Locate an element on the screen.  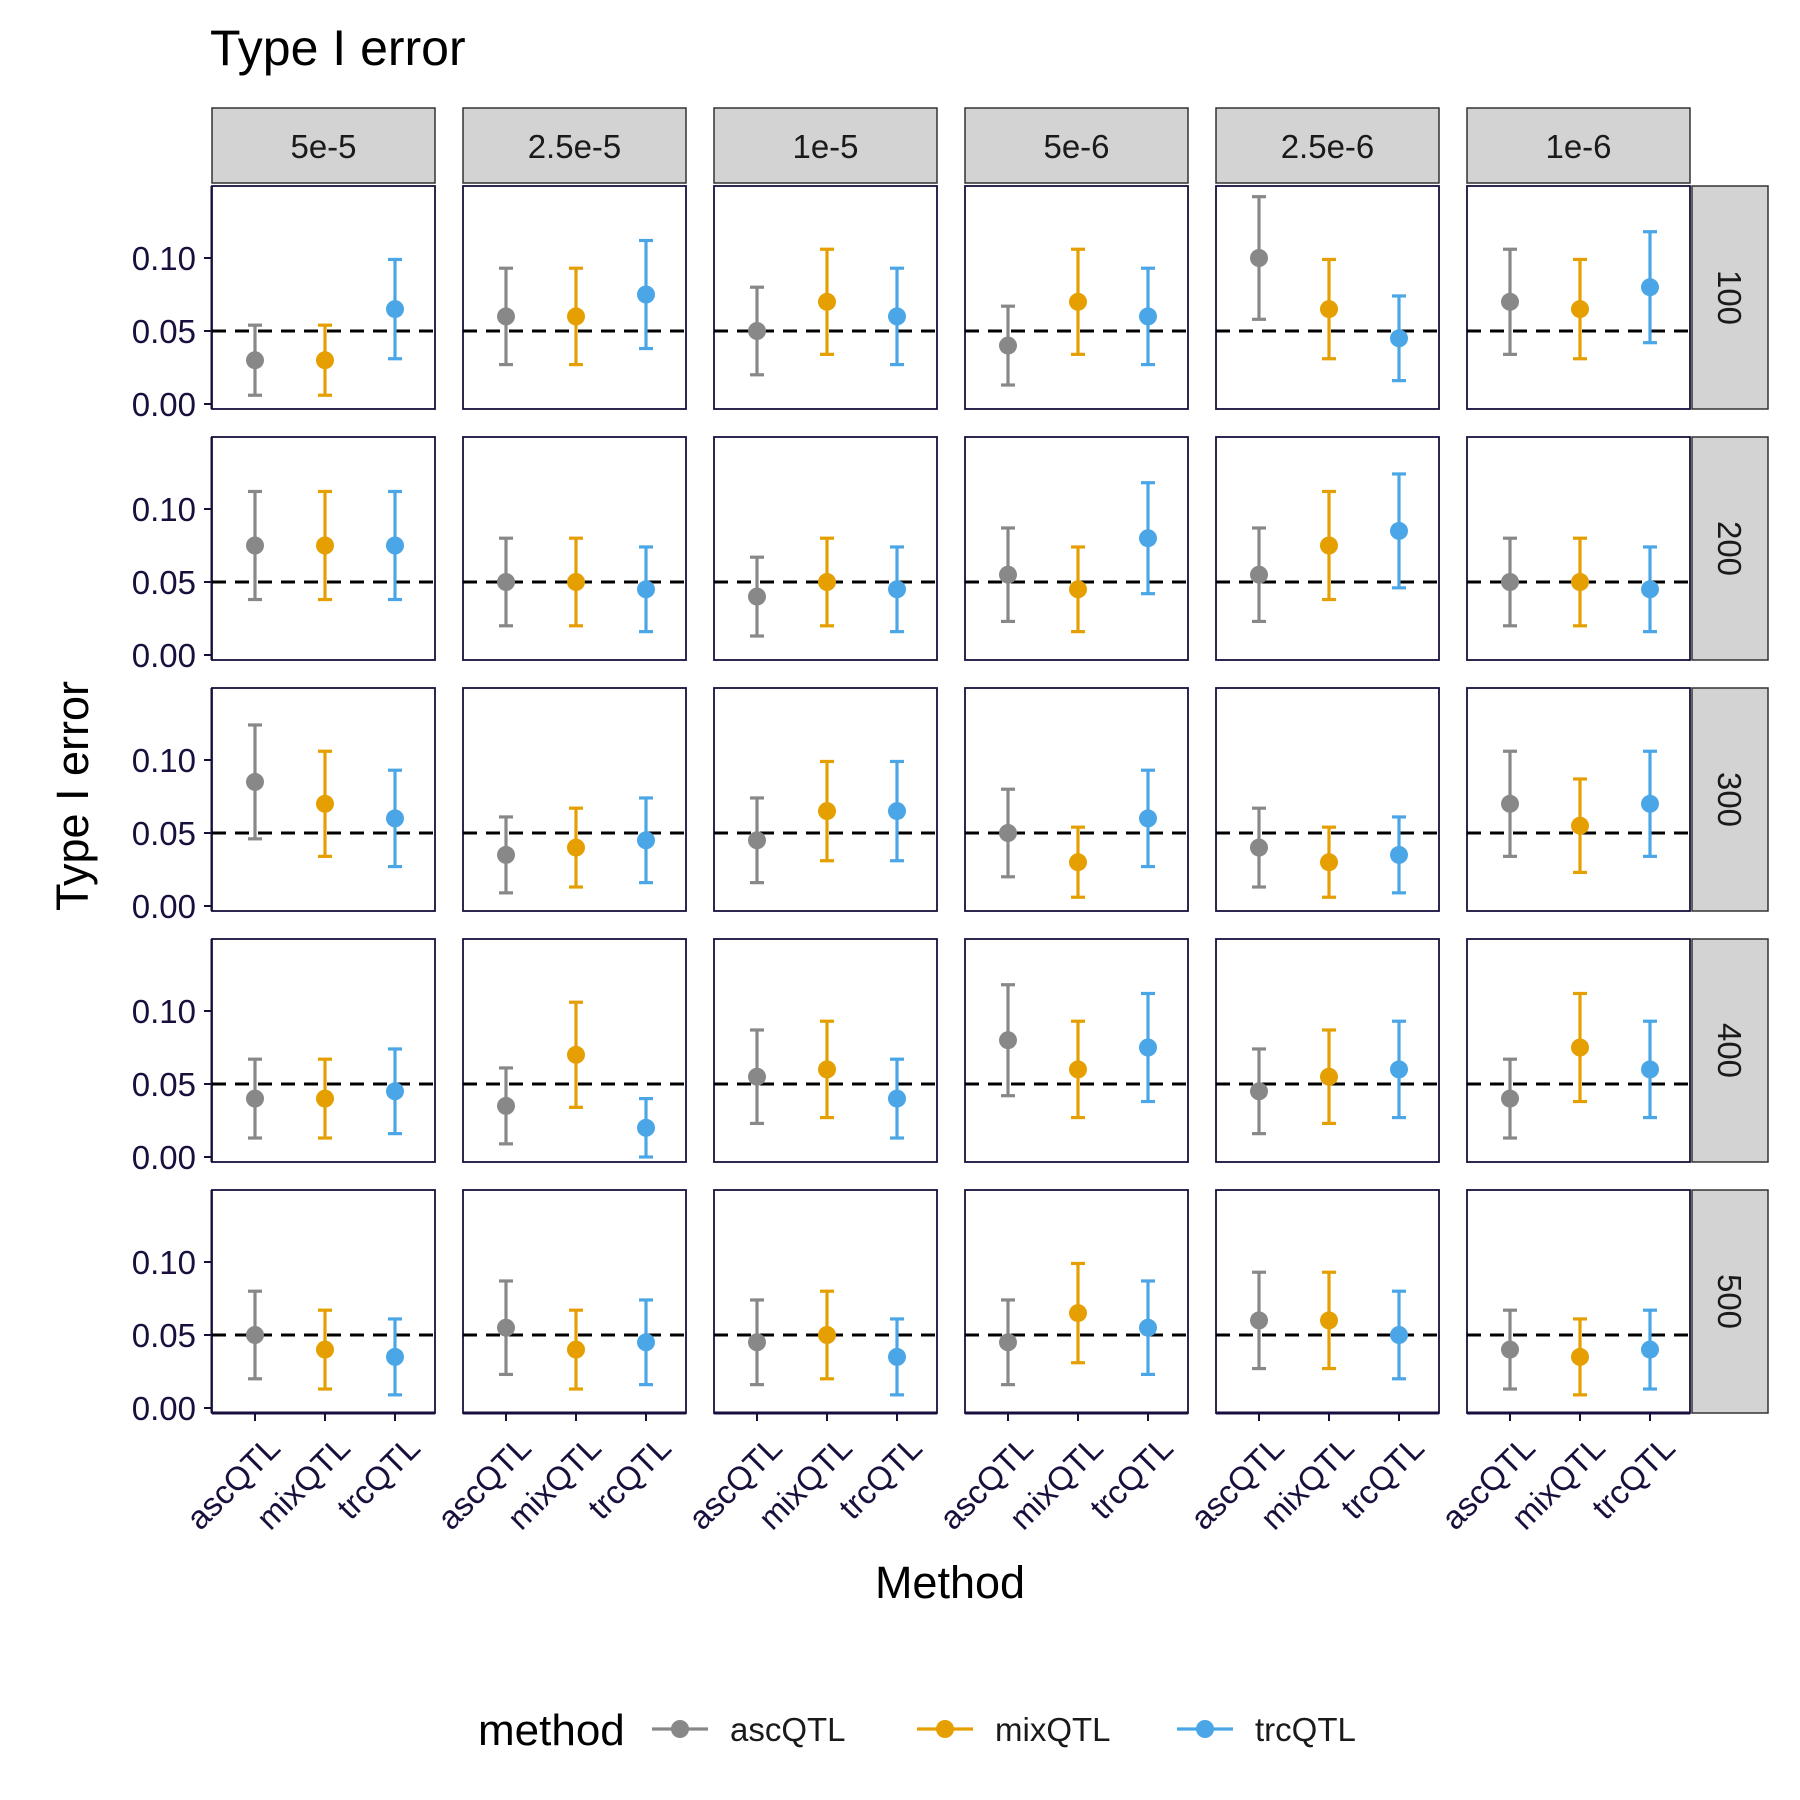
y-axis-label: Type I error is located at coordinates (72, 796).